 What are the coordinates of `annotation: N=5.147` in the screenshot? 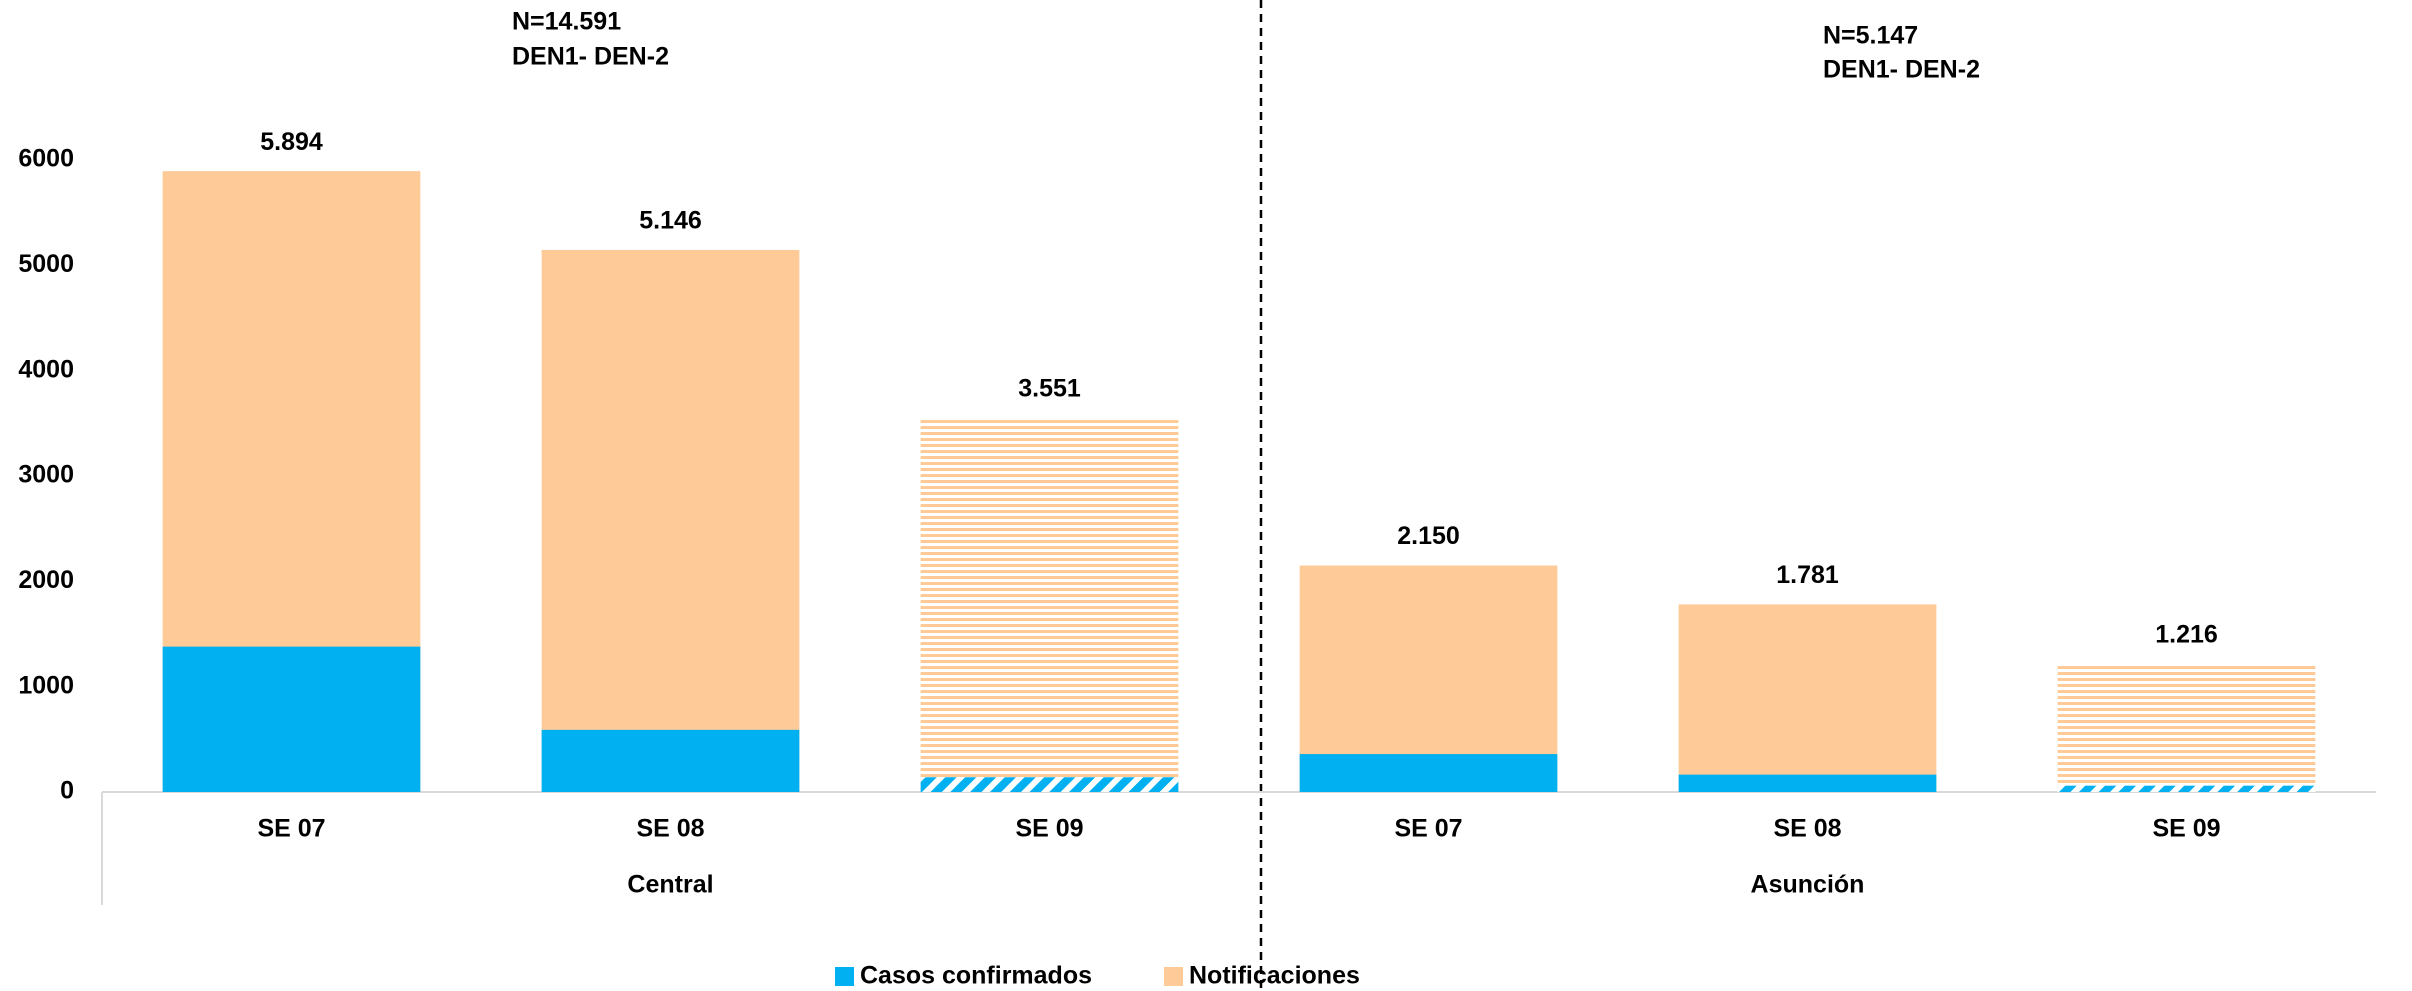 It's located at (1870, 36).